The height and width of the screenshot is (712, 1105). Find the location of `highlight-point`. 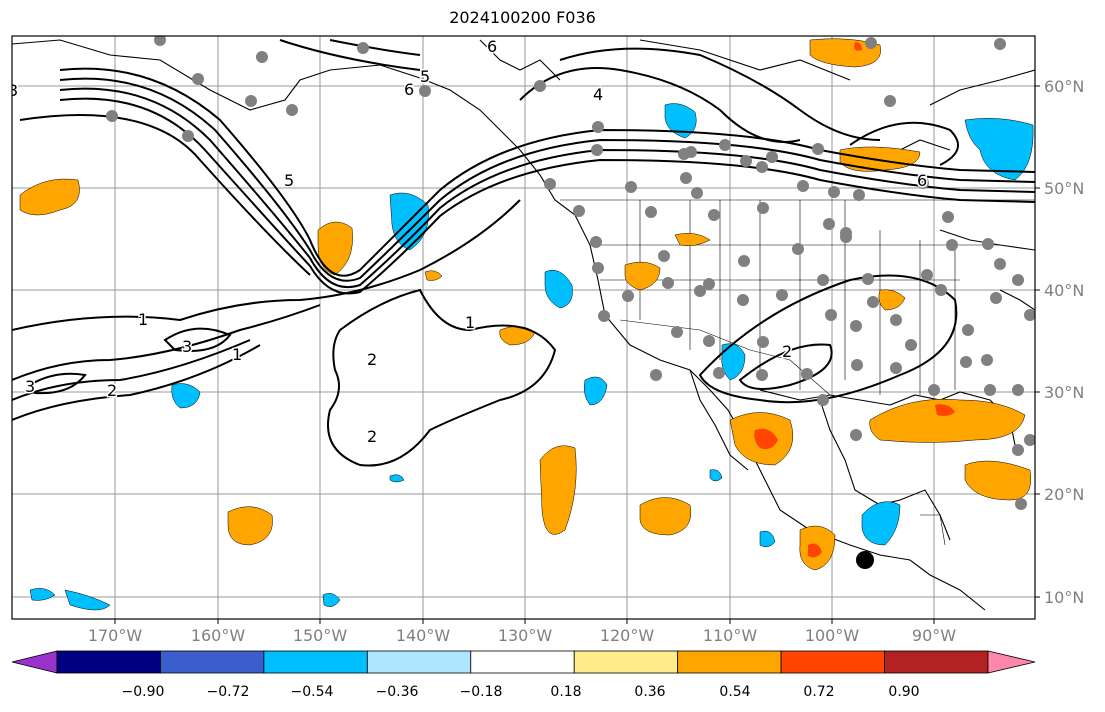

highlight-point is located at coordinates (865, 560).